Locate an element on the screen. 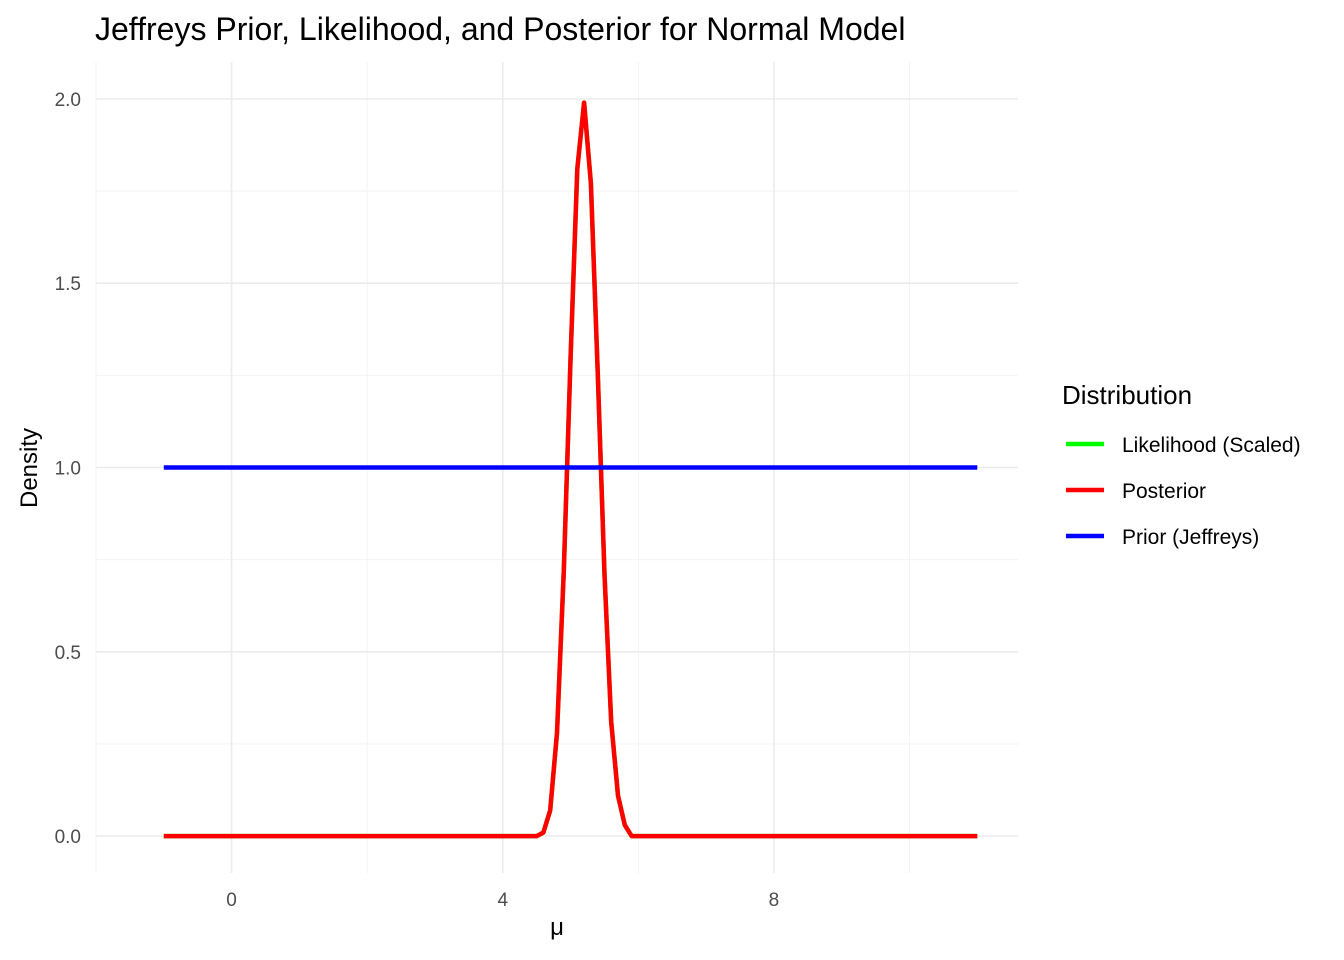 The height and width of the screenshot is (960, 1344). y-tick-label: 1.5 is located at coordinates (68, 284).